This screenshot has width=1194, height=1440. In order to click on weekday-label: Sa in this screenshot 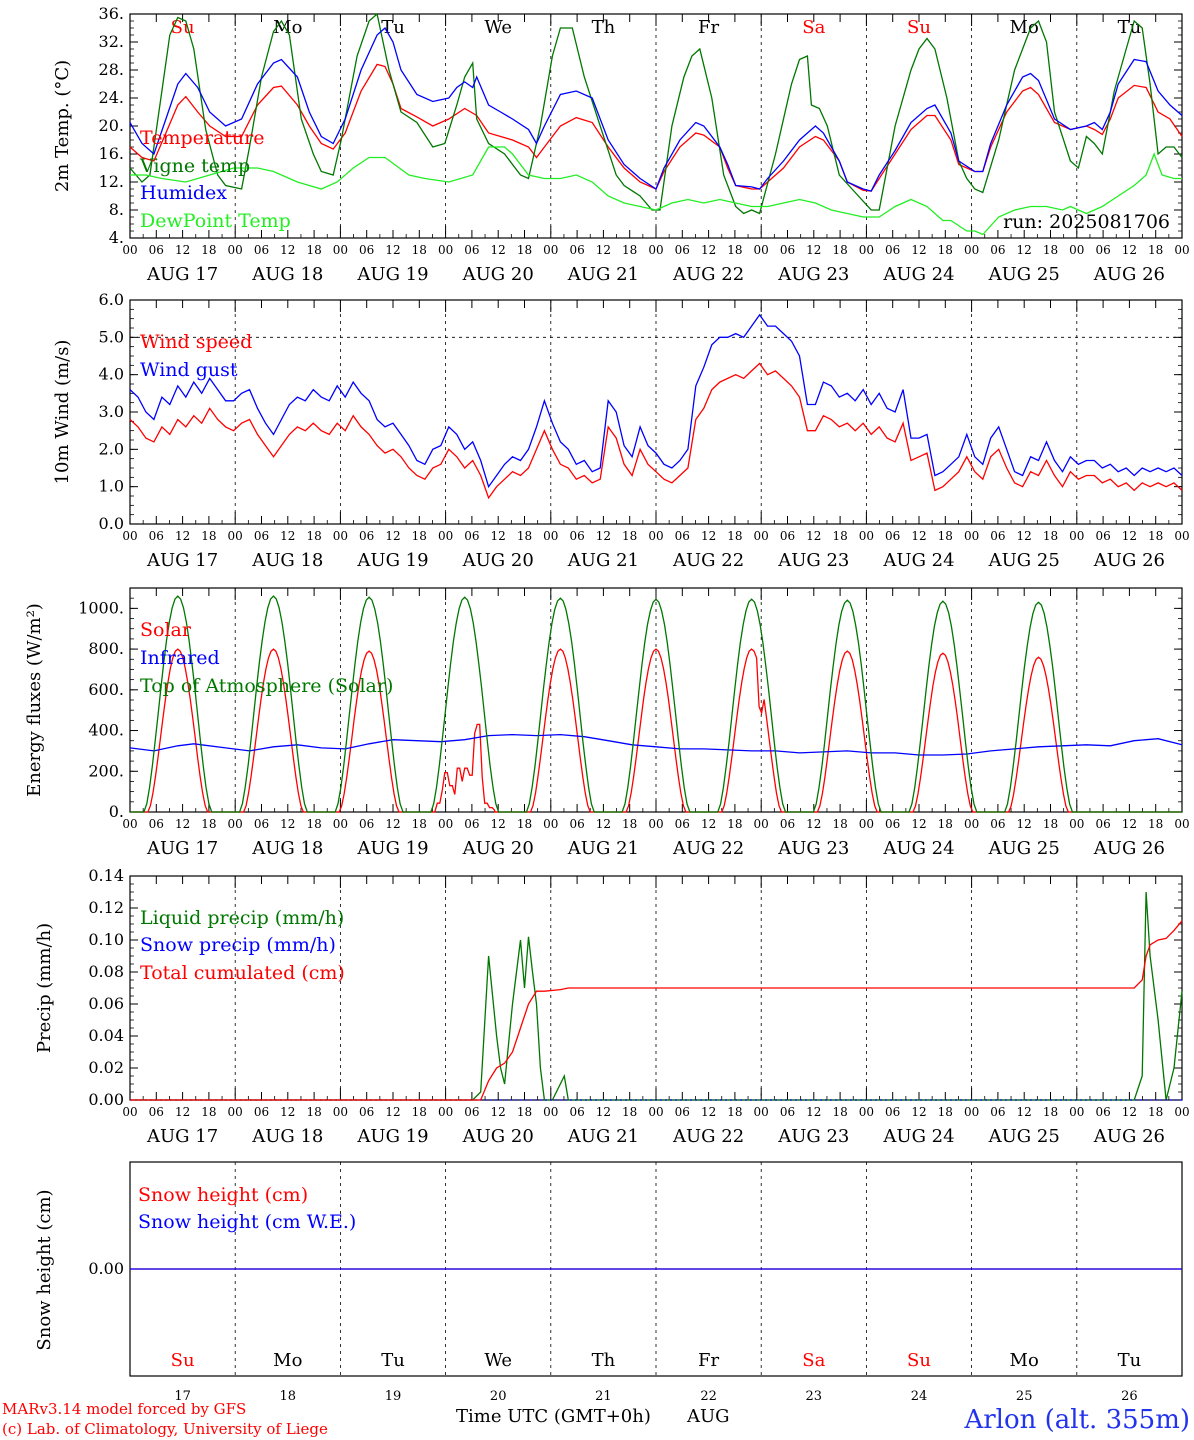, I will do `click(813, 1360)`.